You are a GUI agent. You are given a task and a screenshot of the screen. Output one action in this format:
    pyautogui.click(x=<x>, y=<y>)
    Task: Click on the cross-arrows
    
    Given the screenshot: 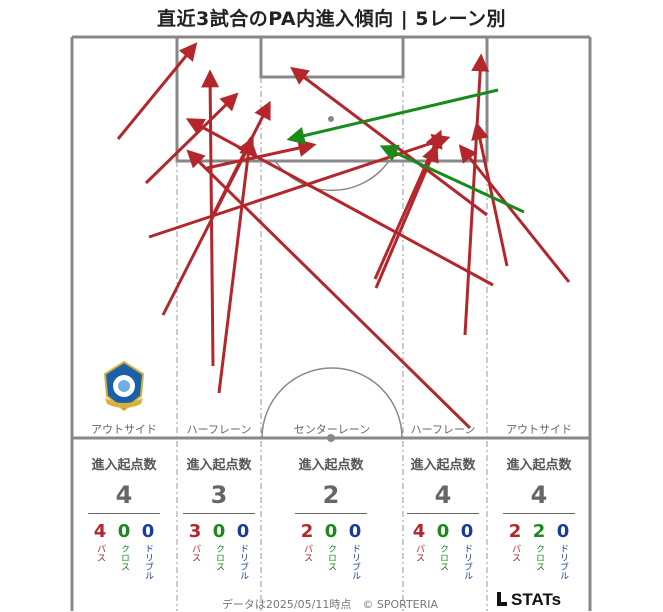 What is the action you would take?
    pyautogui.click(x=405, y=151)
    